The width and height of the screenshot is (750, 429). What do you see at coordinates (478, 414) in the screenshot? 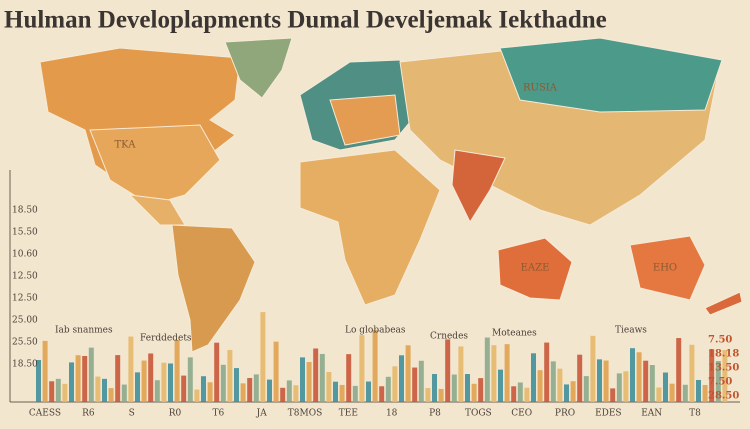
I see `bottom-label: TOGS` at bounding box center [478, 414].